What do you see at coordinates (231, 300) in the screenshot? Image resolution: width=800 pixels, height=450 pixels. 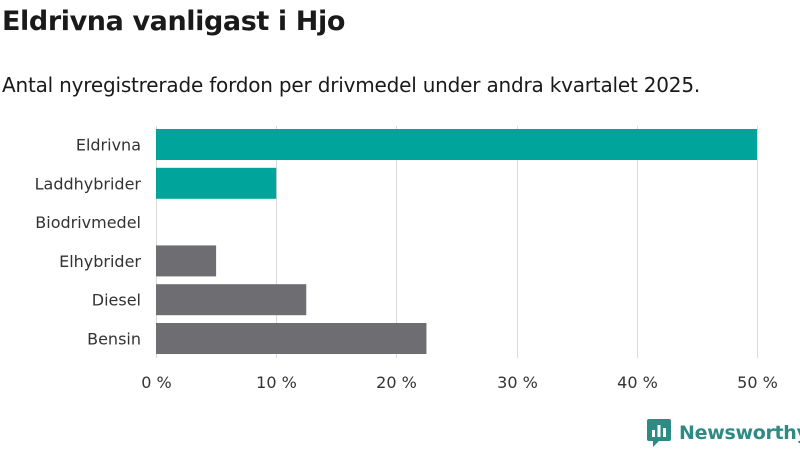 I see `bar-diesel` at bounding box center [231, 300].